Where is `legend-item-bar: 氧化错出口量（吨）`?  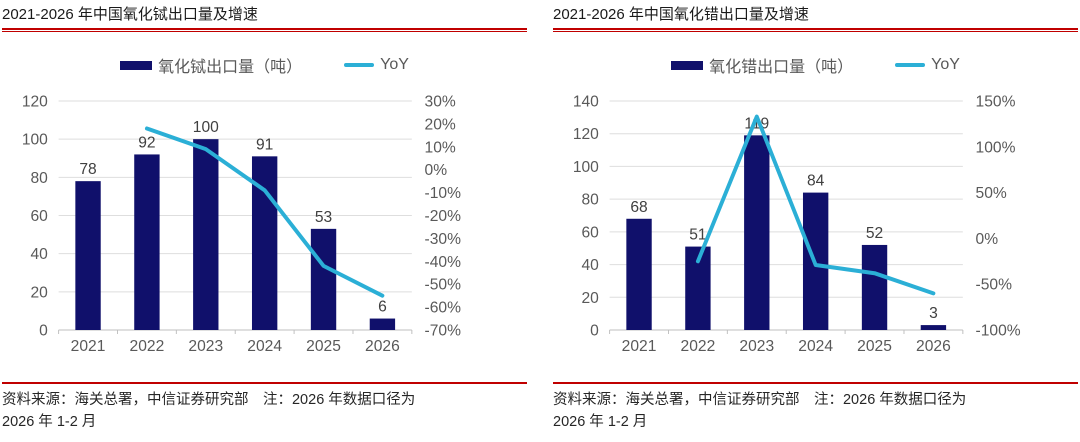 legend-item-bar: 氧化错出口量（吨） is located at coordinates (762, 65).